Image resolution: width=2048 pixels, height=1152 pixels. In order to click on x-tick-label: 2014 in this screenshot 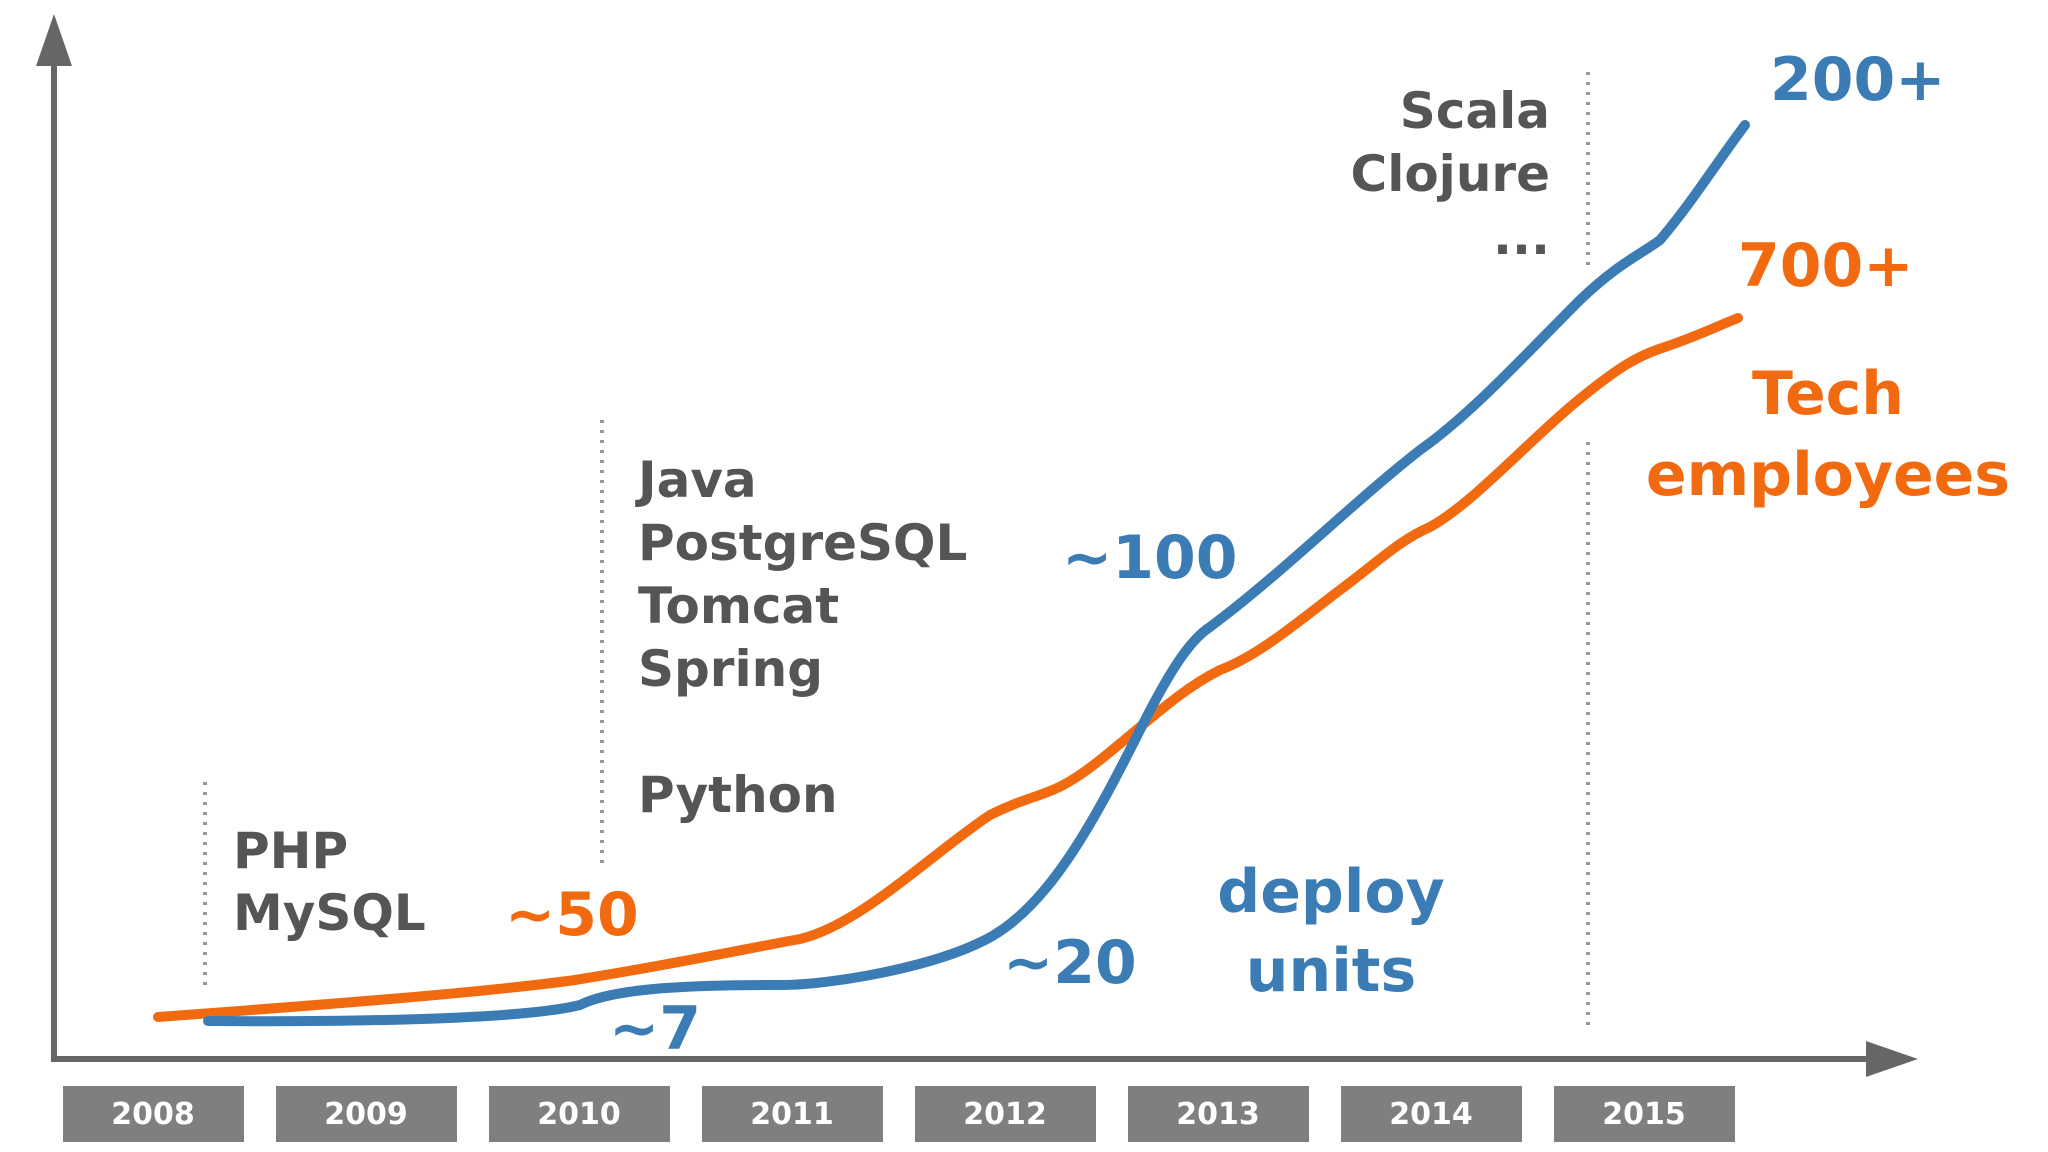, I will do `click(1431, 1114)`.